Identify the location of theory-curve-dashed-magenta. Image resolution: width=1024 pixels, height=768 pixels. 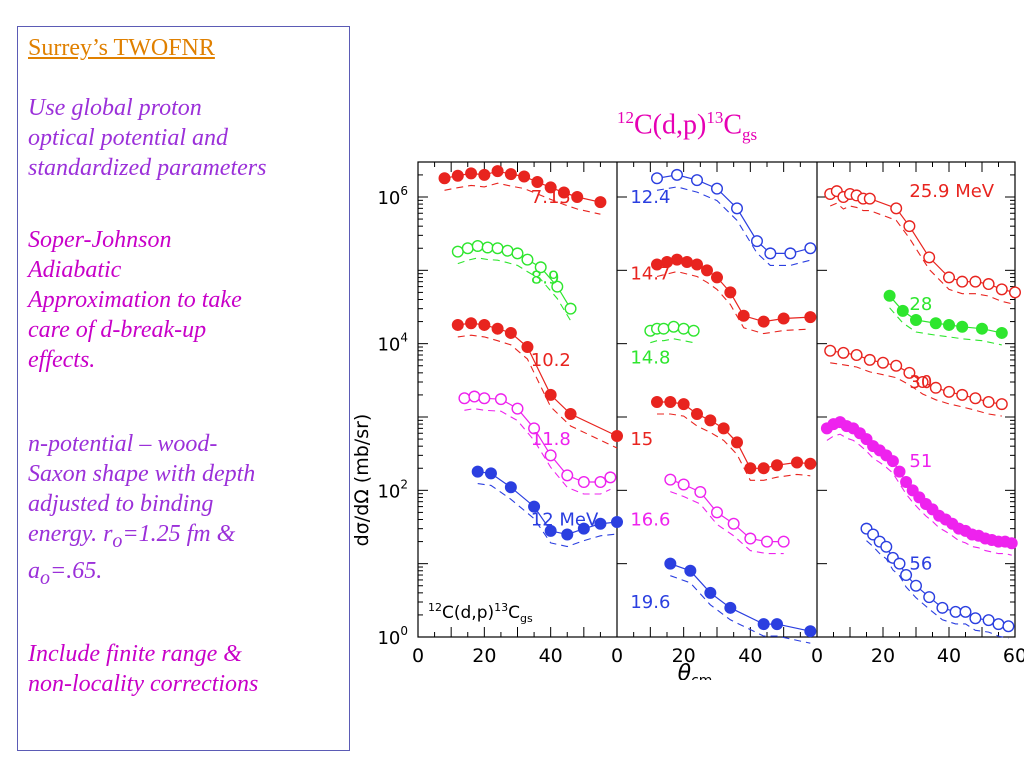
(727, 523).